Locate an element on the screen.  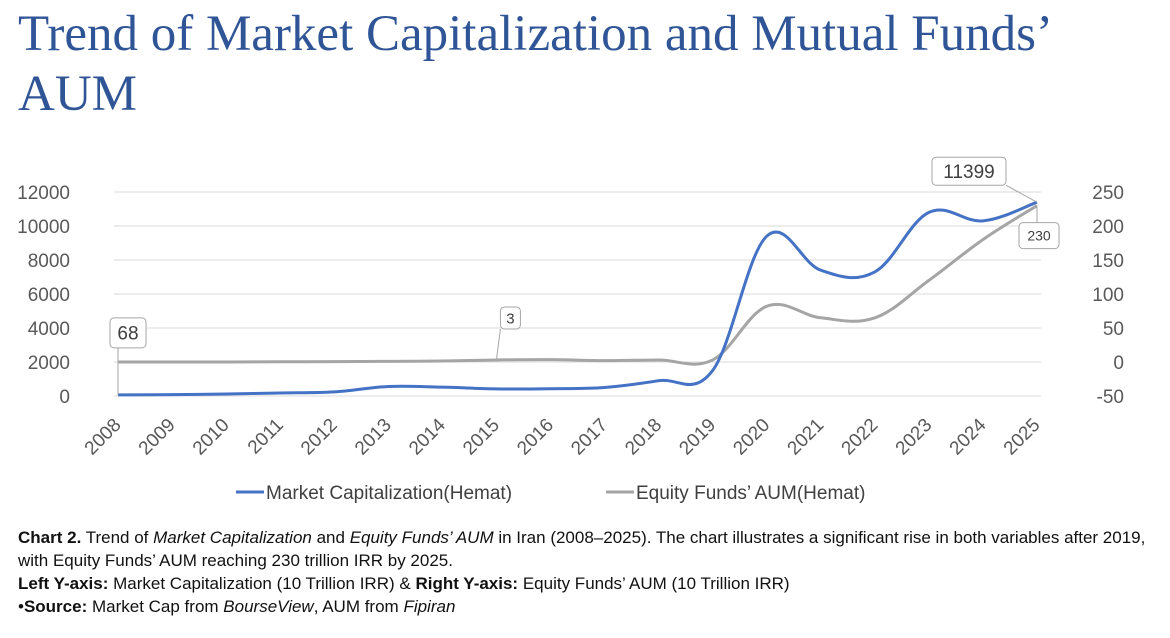
data-label: 11399 is located at coordinates (968, 172).